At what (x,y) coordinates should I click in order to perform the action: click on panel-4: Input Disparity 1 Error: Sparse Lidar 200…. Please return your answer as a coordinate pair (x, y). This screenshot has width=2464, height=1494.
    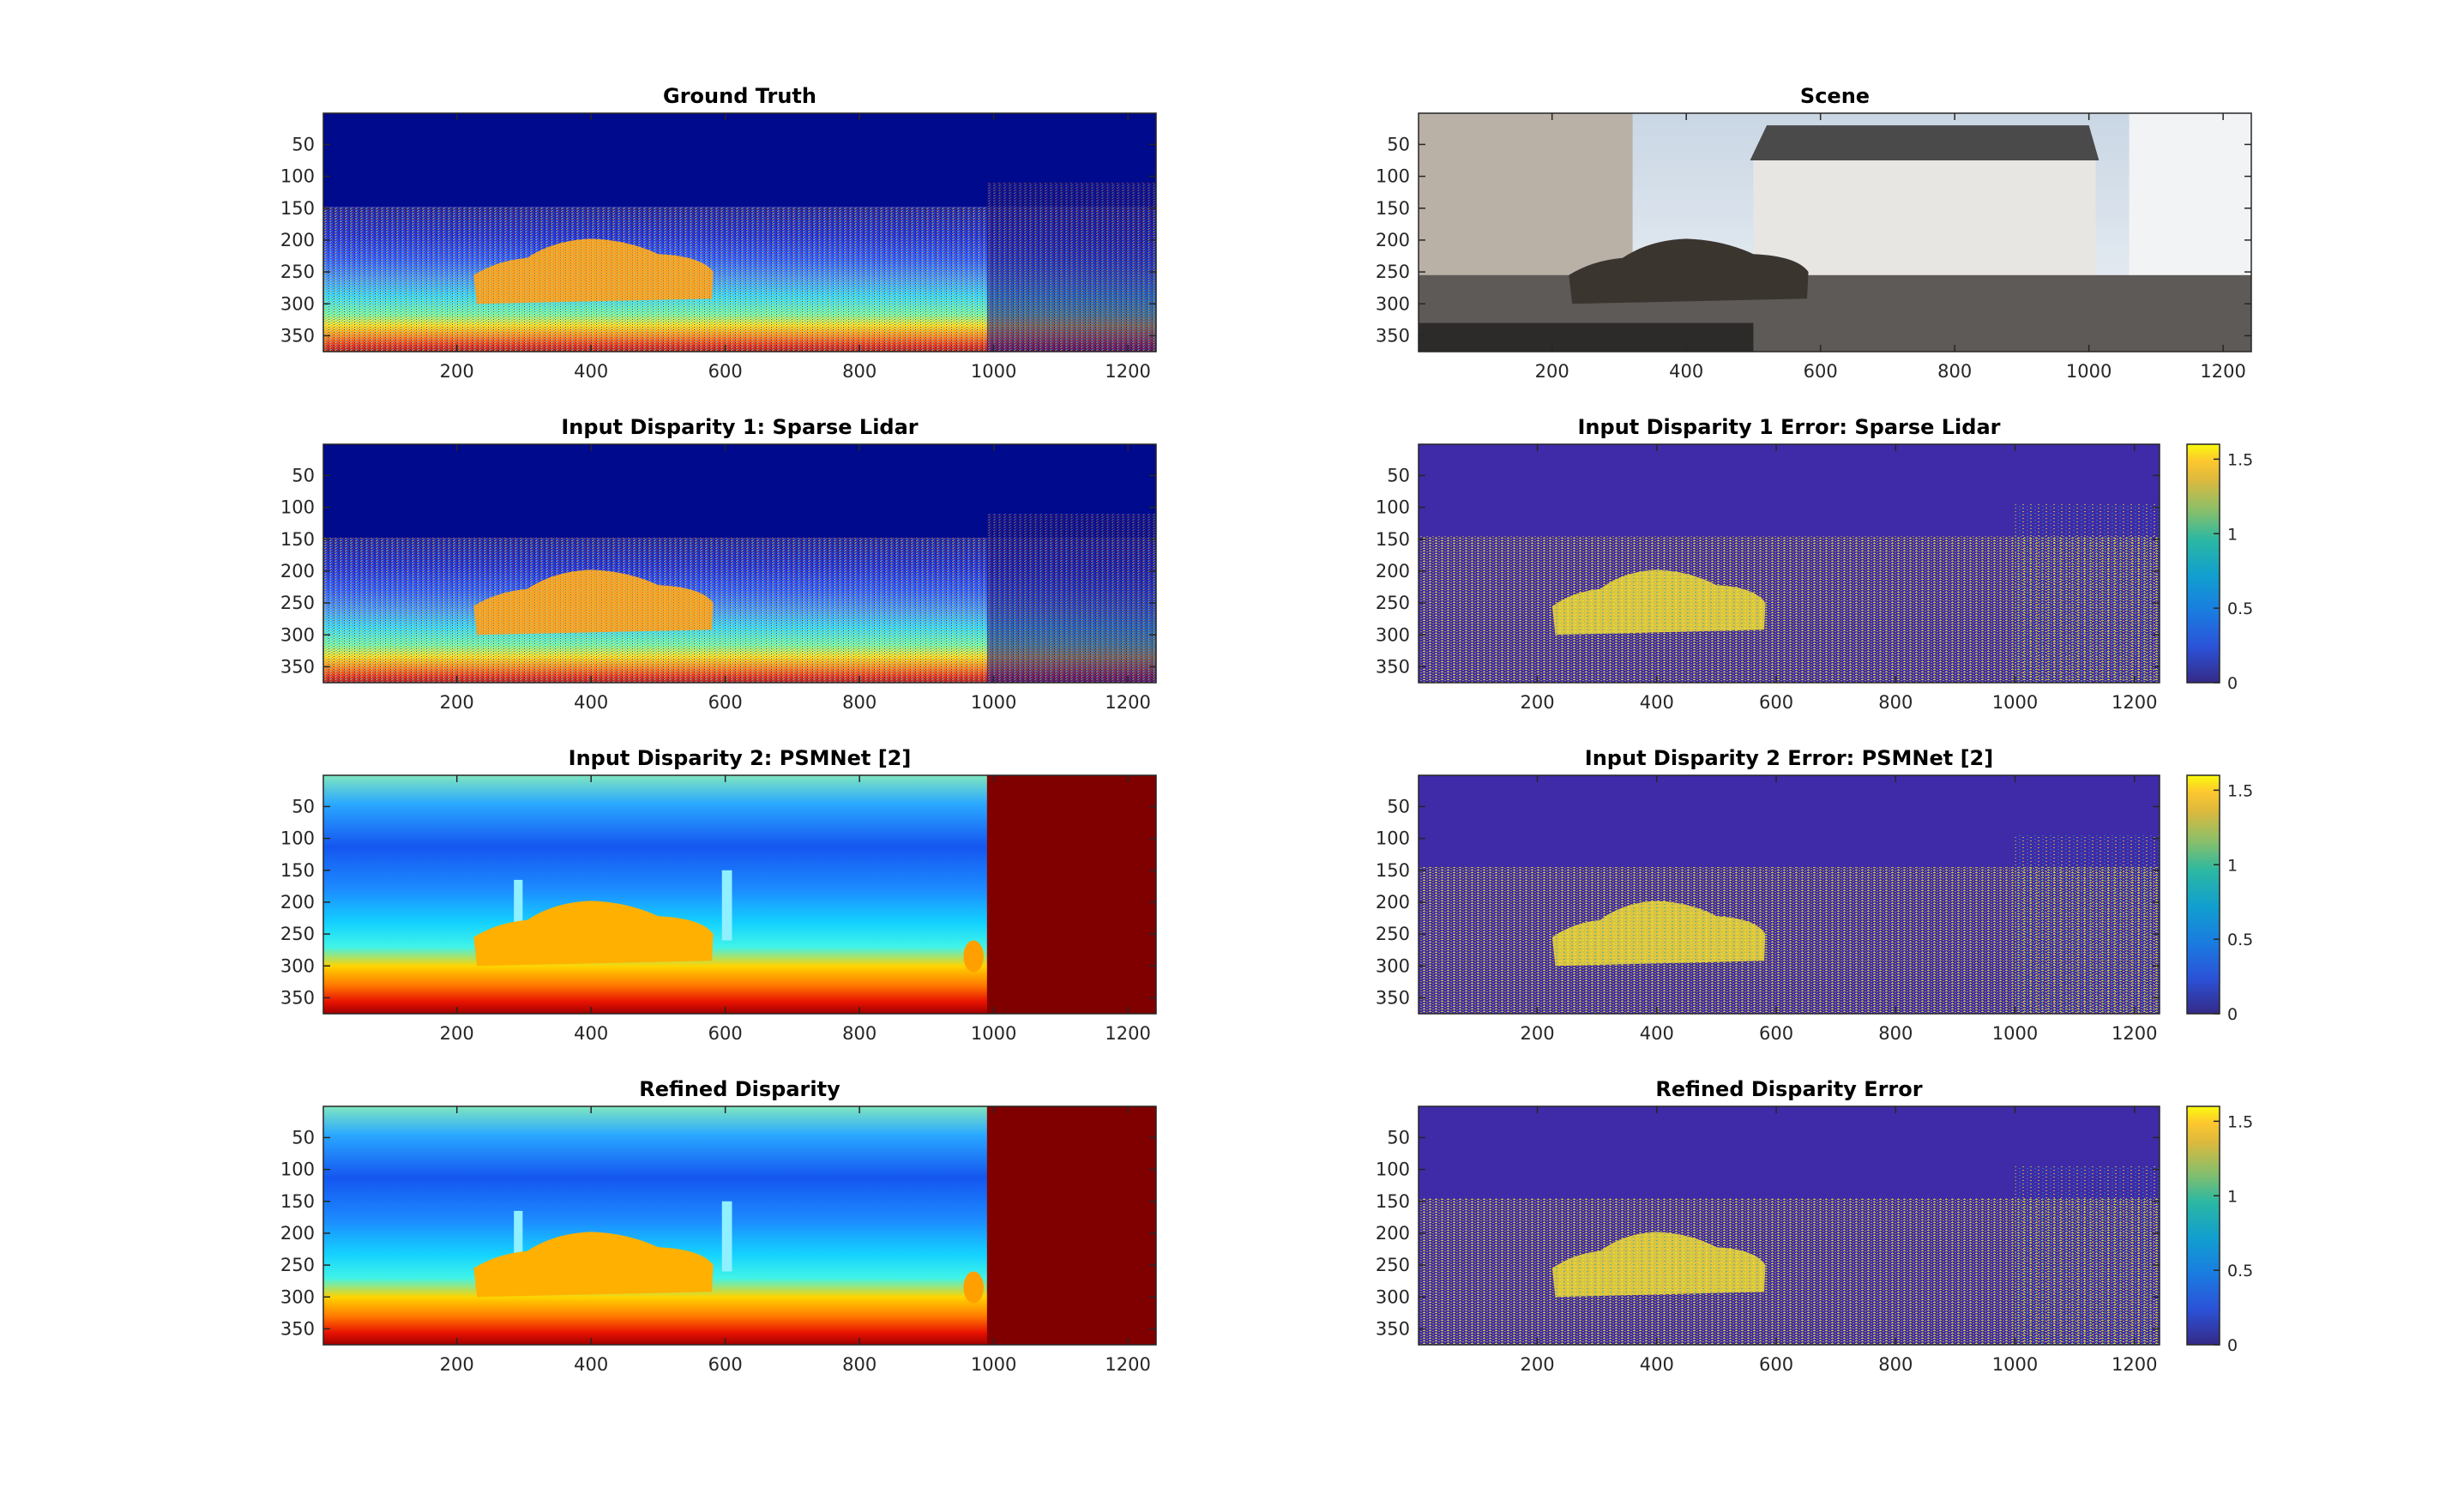
    Looking at the image, I should click on (1814, 564).